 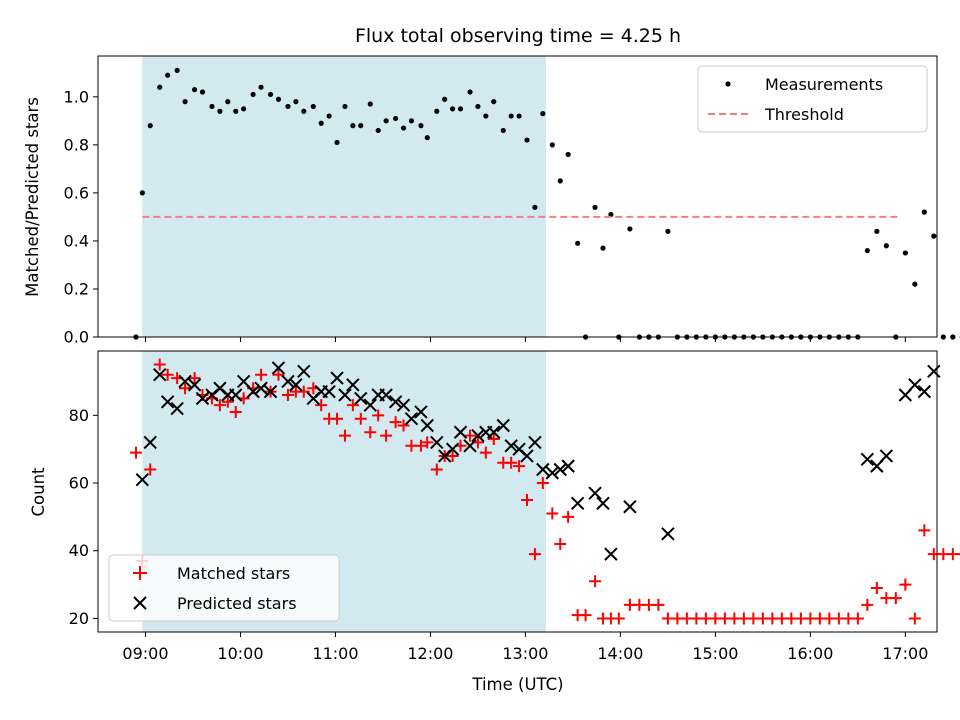 I want to click on xtick-label: 15:00, so click(x=715, y=653).